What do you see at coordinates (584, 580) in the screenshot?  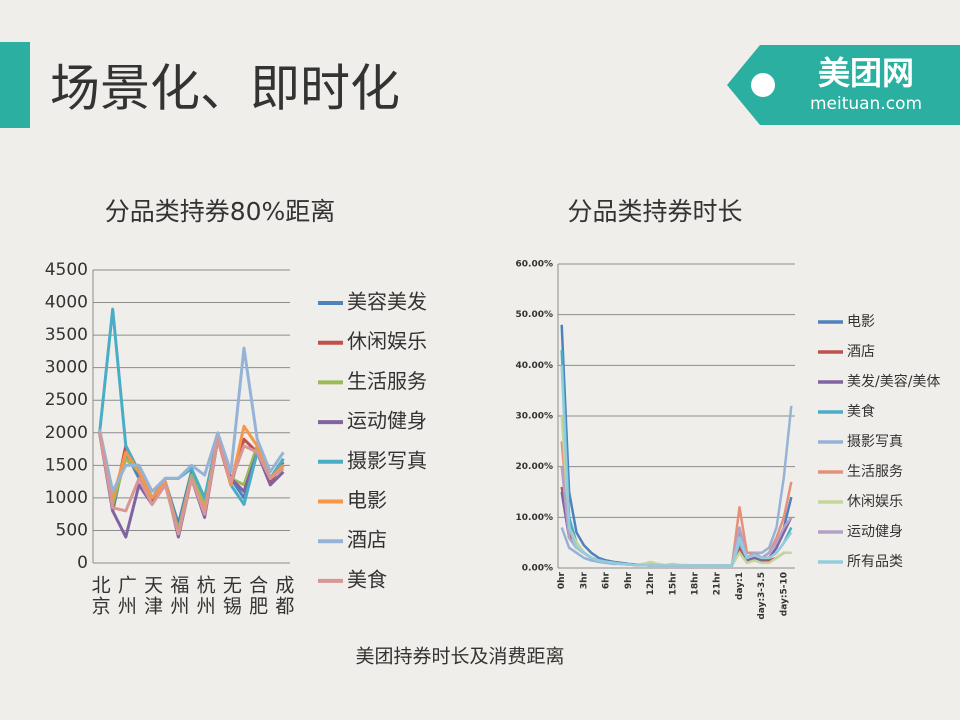 I see `x-tick-label: 3hr` at bounding box center [584, 580].